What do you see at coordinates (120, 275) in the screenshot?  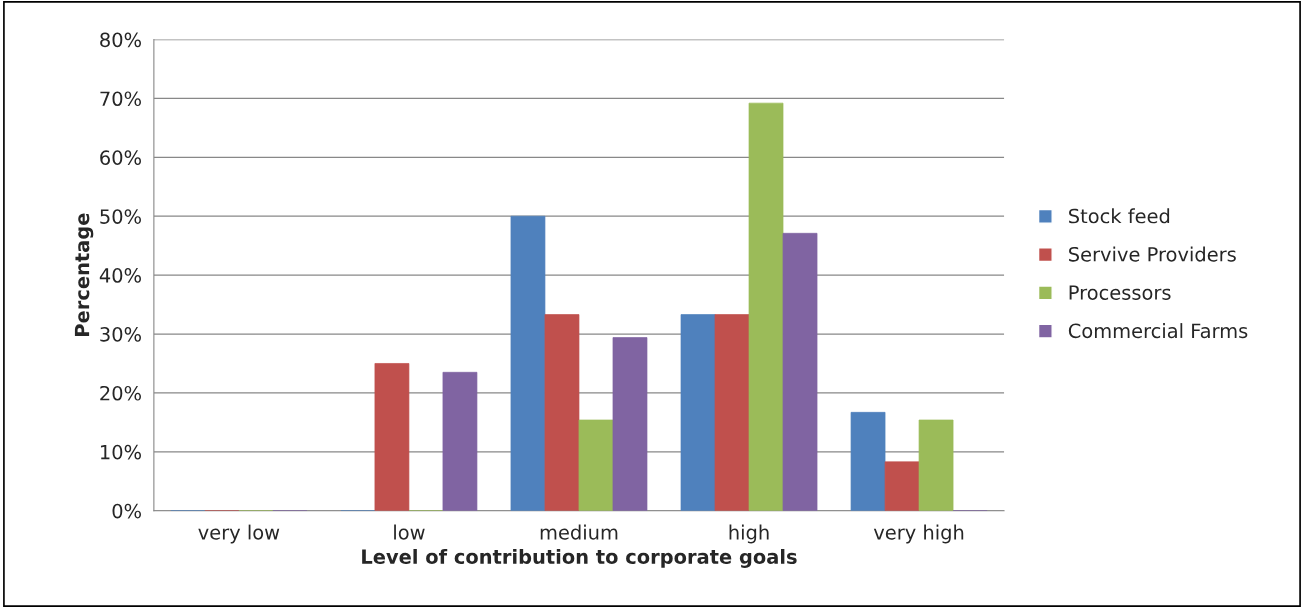 I see `y-tick-label: 40%` at bounding box center [120, 275].